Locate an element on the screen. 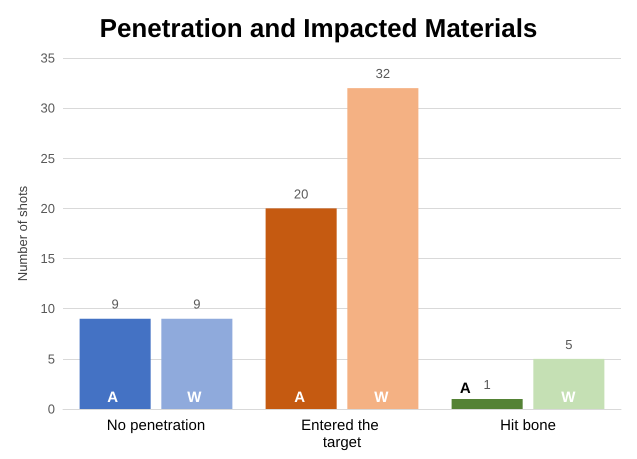 The width and height of the screenshot is (637, 459). series-label: A is located at coordinates (465, 388).